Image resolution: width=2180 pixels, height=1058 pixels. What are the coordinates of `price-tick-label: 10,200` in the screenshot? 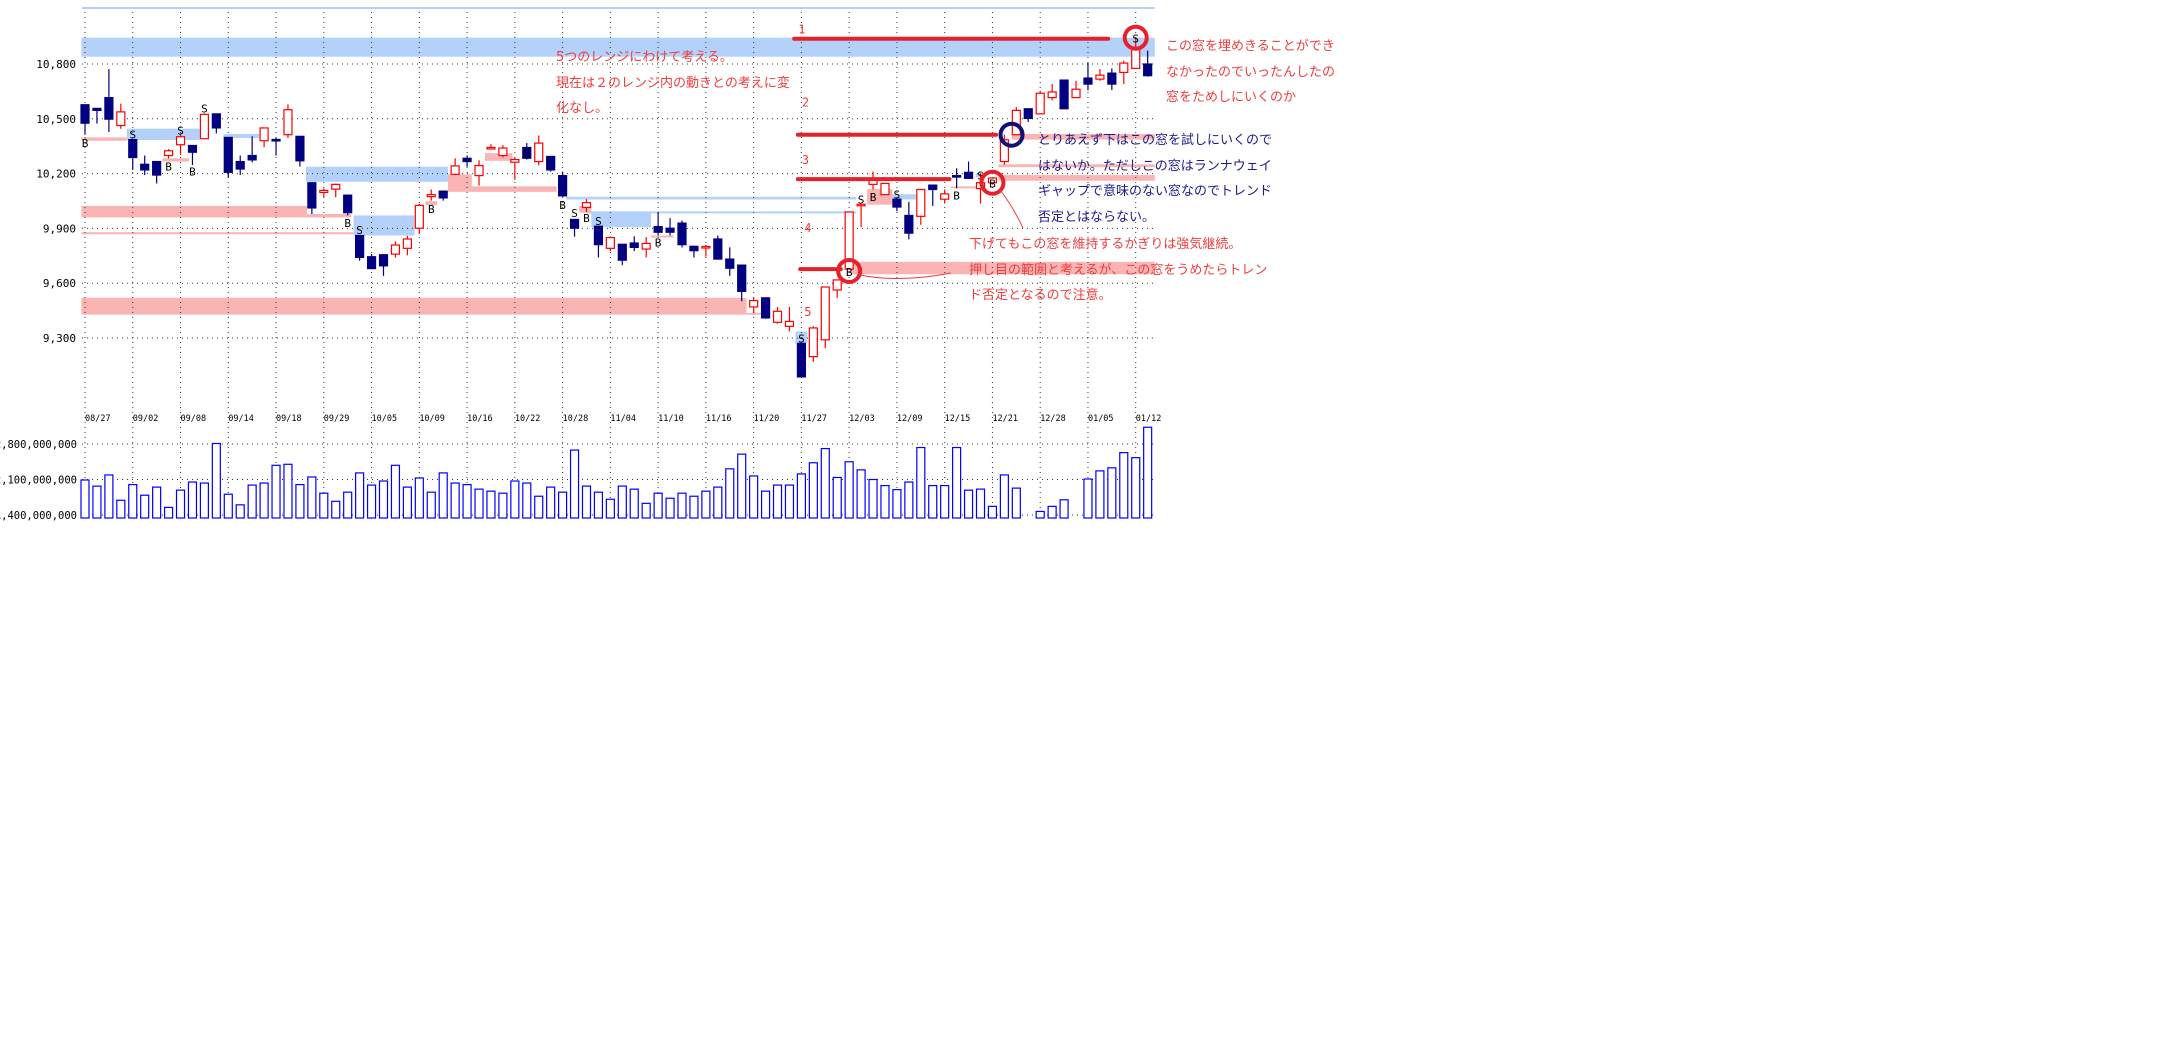 It's located at (56, 174).